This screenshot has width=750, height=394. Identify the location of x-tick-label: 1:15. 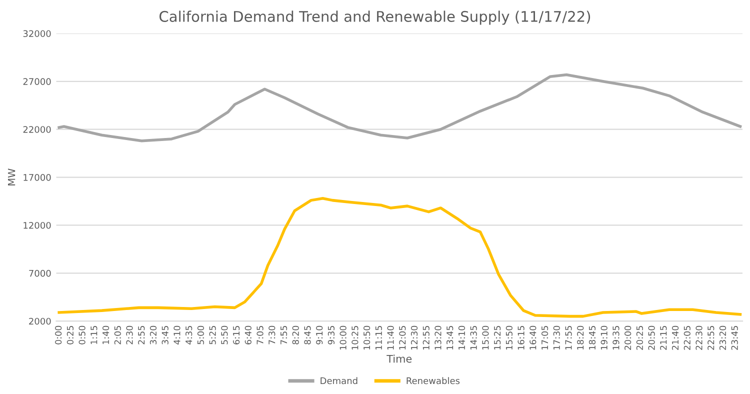
(94, 335).